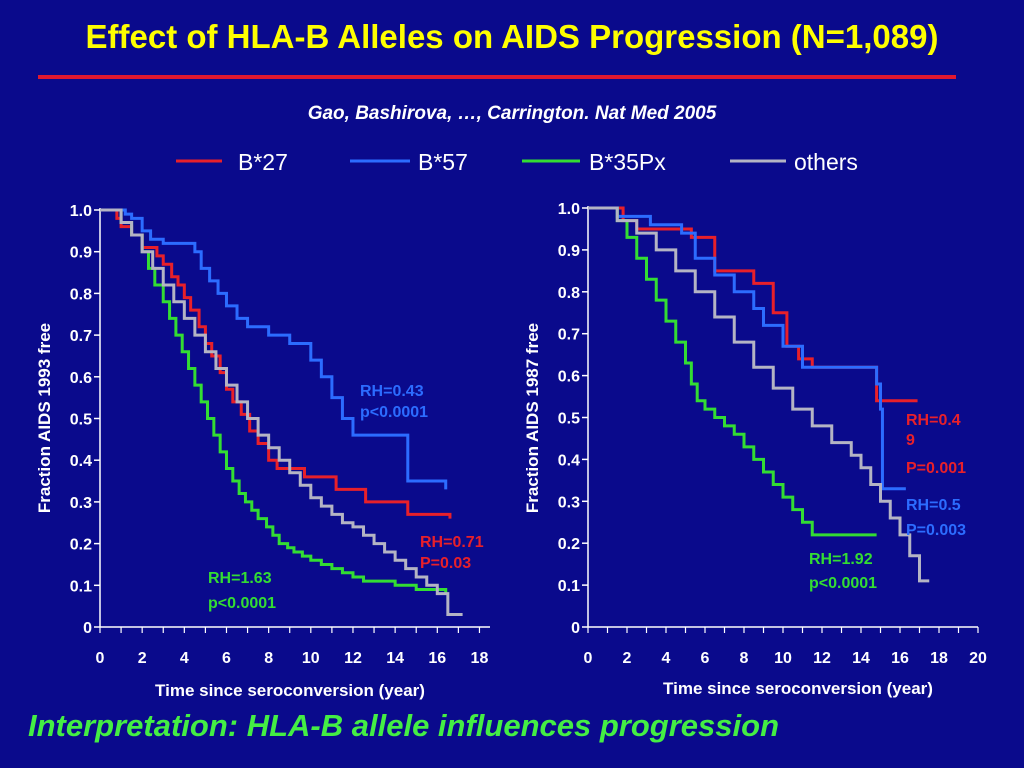 This screenshot has height=768, width=1024. Describe the element at coordinates (933, 505) in the screenshot. I see `annotation: RH=0.5` at that location.